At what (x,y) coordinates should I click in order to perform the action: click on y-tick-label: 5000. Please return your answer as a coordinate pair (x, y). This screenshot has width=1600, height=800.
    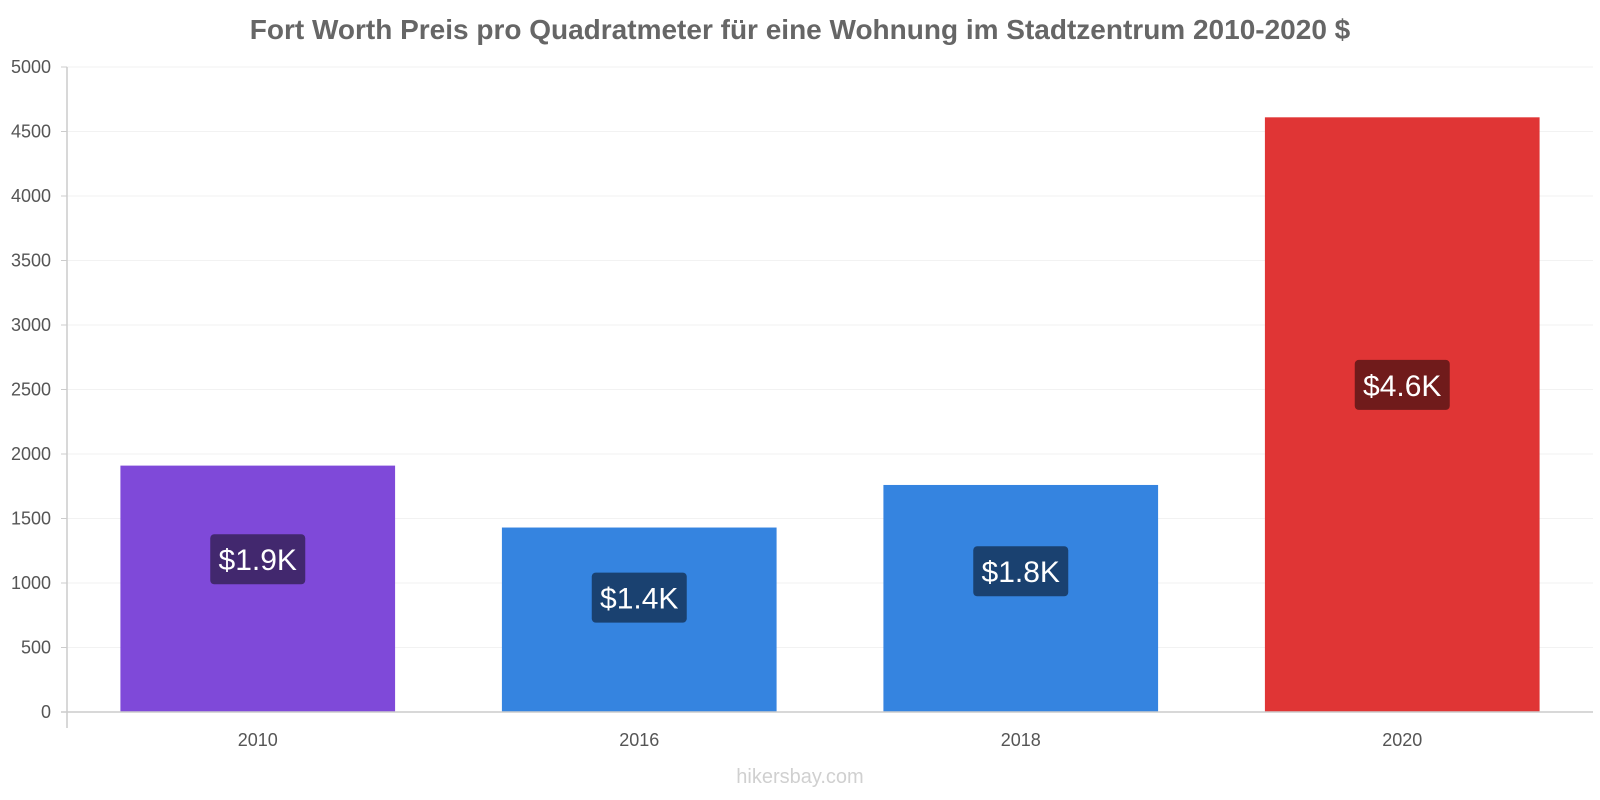
    Looking at the image, I should click on (31, 67).